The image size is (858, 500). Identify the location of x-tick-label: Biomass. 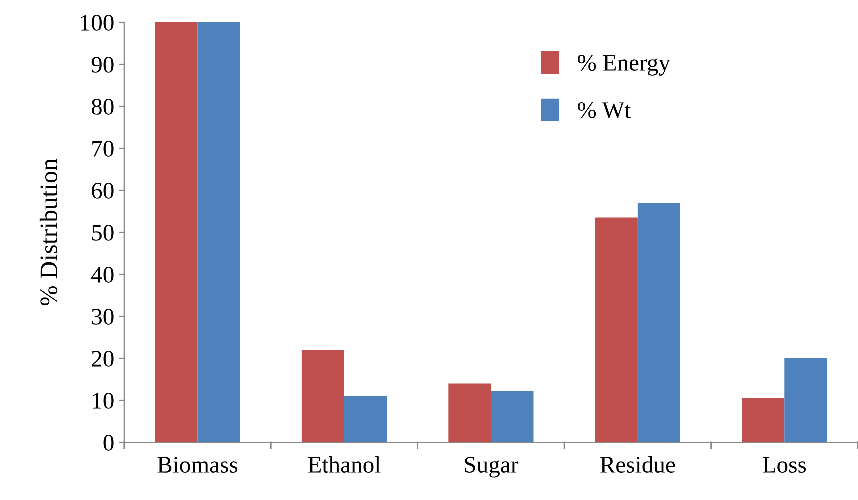
(198, 465).